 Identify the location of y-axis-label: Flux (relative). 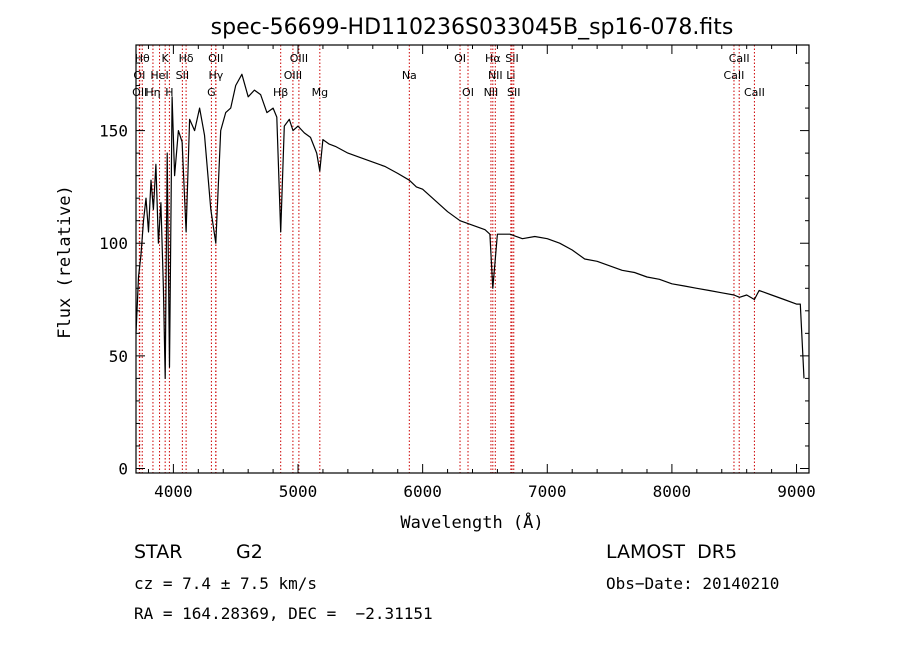
(65, 262).